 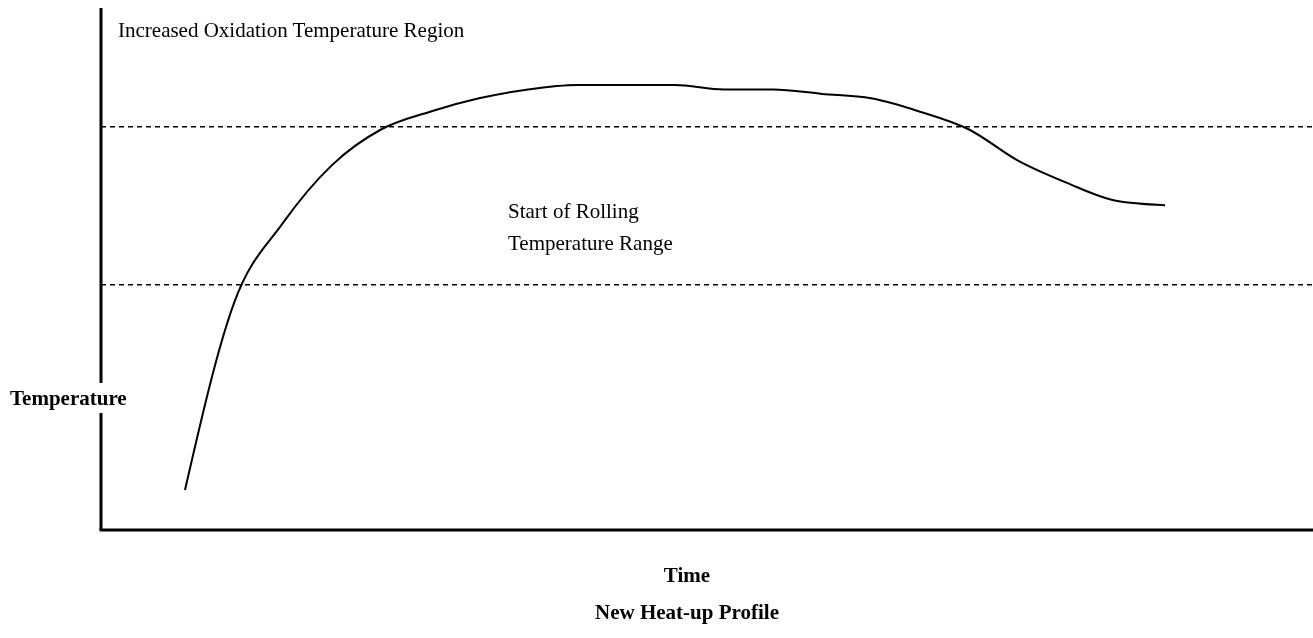 I want to click on text: Increased Oxidation Temperature Region, so click(x=291, y=30).